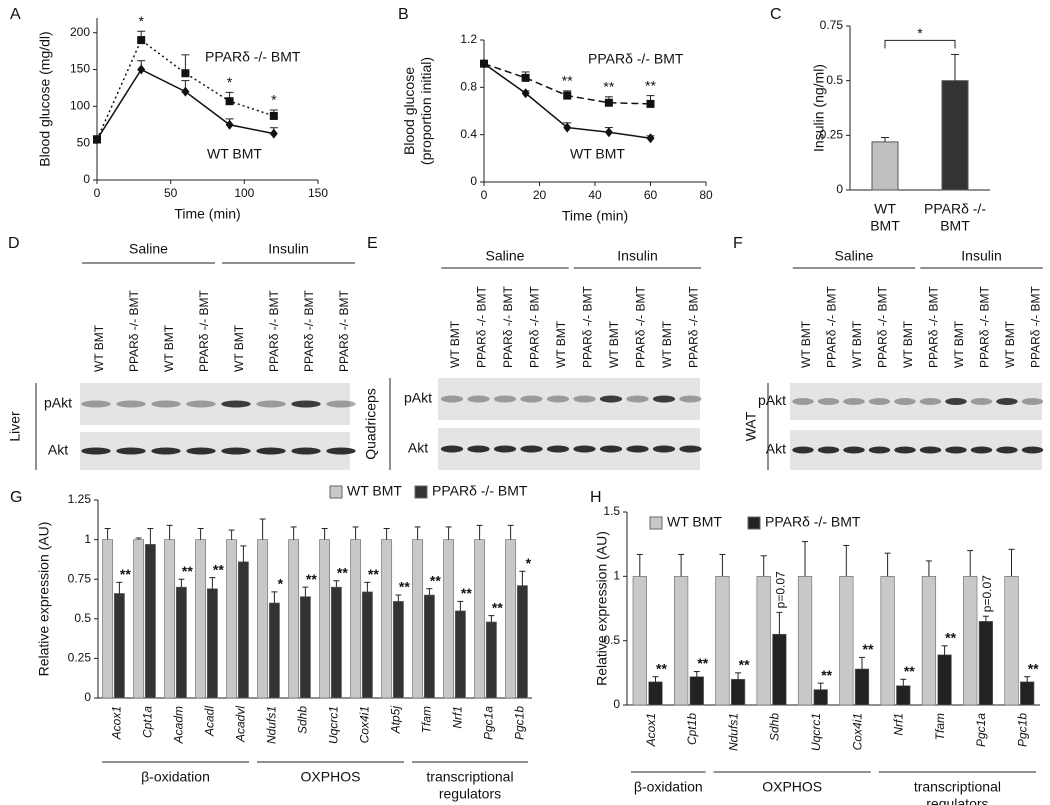  What do you see at coordinates (80, 32) in the screenshot?
I see `y-tick-label: 200` at bounding box center [80, 32].